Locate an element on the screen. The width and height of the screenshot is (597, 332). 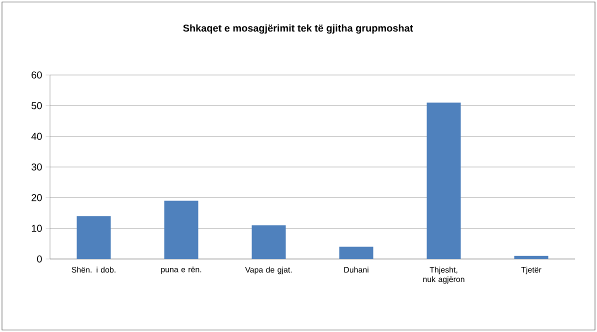
y-tick-label: 60 is located at coordinates (37, 75).